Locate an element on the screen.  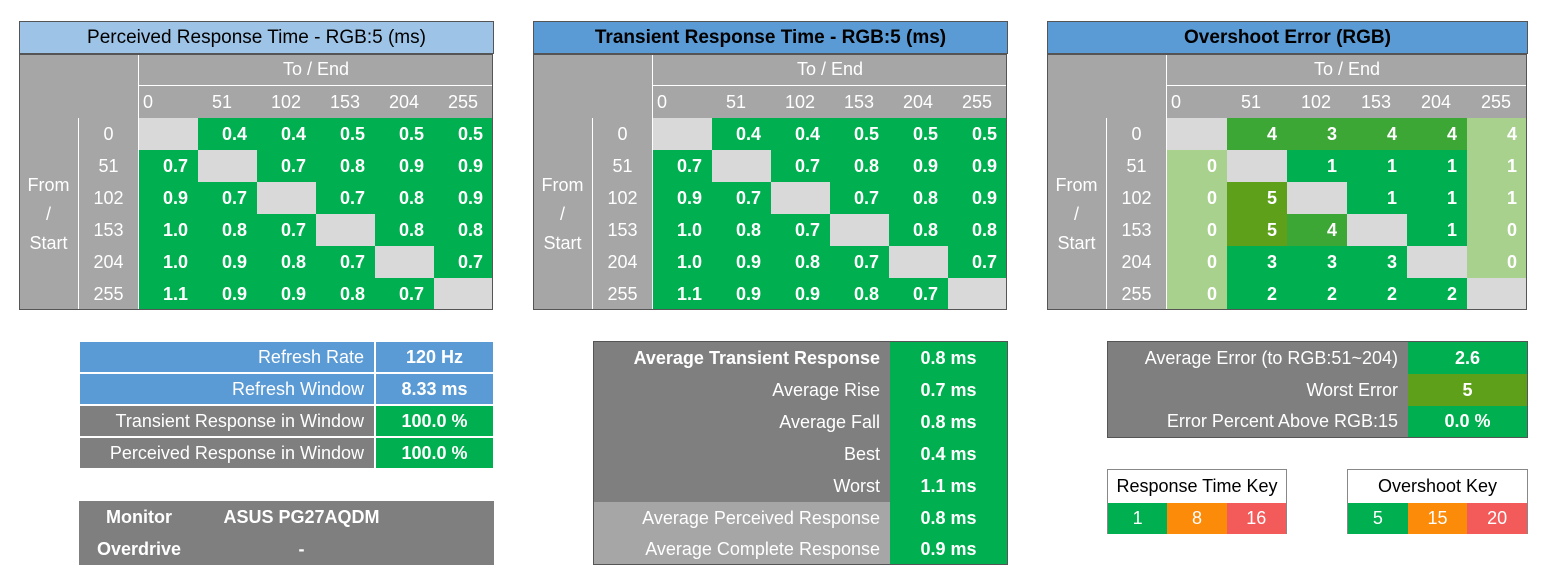
monitor-label: Monitor is located at coordinates (139, 516).